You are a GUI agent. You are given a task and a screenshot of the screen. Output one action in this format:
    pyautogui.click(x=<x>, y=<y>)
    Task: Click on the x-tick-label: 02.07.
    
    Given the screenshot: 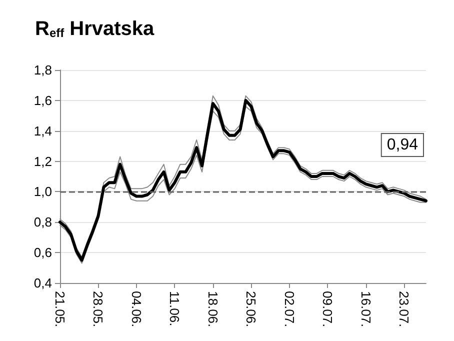 What is the action you would take?
    pyautogui.click(x=289, y=309)
    